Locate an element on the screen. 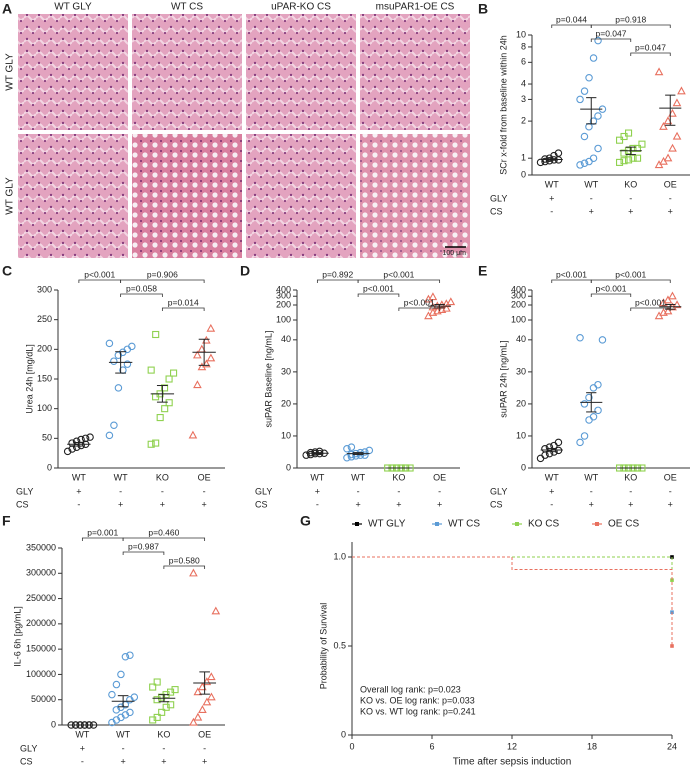  column-label: msuPAR1-OE CS is located at coordinates (415, 7).